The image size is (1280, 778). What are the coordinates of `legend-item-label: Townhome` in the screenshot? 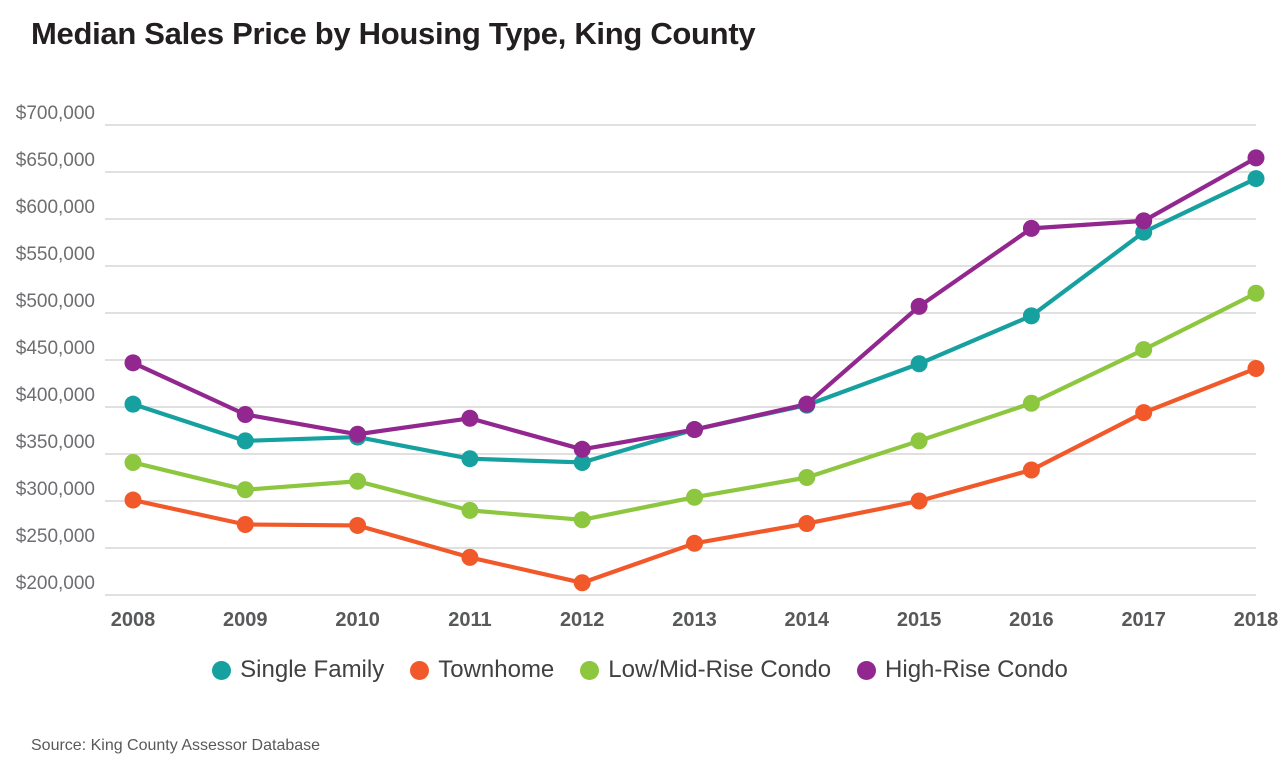 It's located at (496, 669).